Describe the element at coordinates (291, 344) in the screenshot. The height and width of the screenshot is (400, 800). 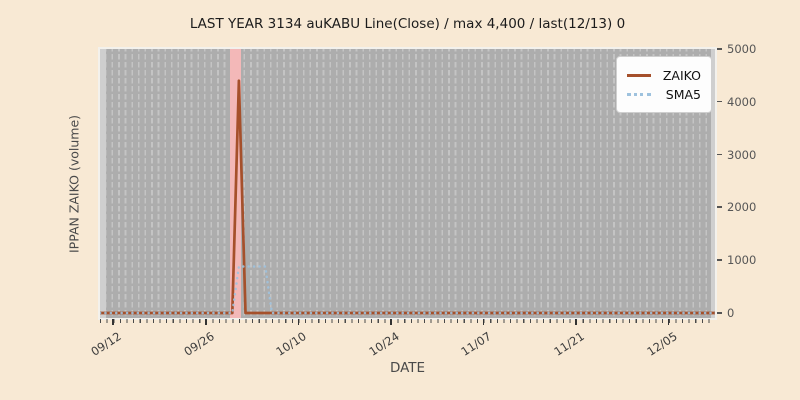
I see `x-tick-label: 10/10` at that location.